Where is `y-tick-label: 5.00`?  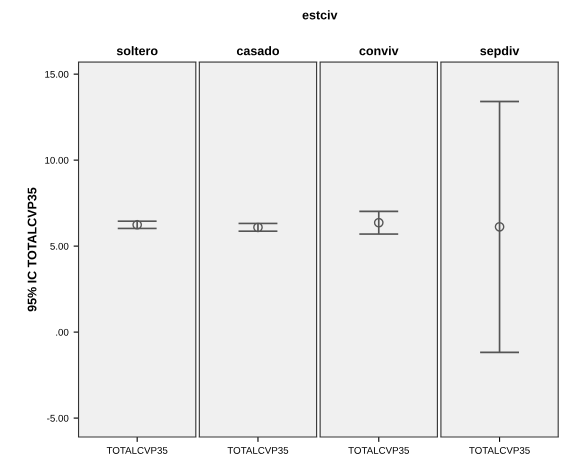
y-tick-label: 5.00 is located at coordinates (59, 246).